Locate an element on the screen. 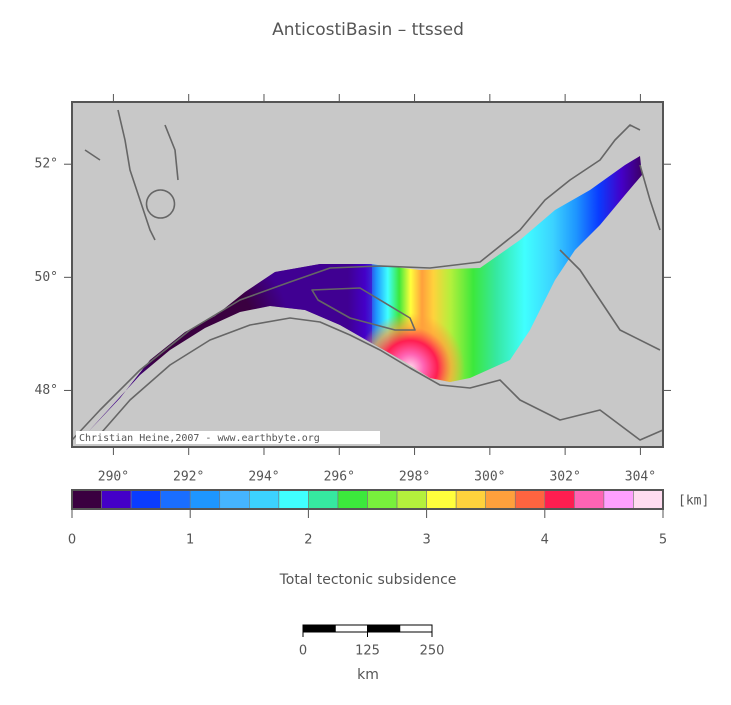 Image resolution: width=731 pixels, height=705 pixels. colorbar-tick-label: 2 is located at coordinates (308, 540).